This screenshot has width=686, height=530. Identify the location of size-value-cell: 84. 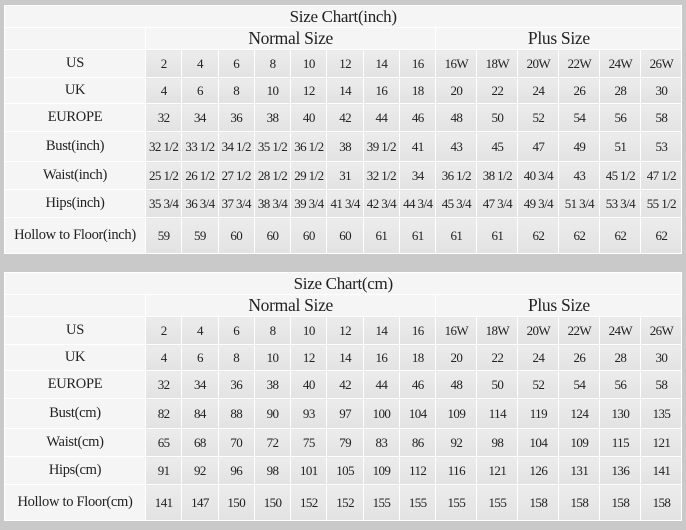
(200, 413).